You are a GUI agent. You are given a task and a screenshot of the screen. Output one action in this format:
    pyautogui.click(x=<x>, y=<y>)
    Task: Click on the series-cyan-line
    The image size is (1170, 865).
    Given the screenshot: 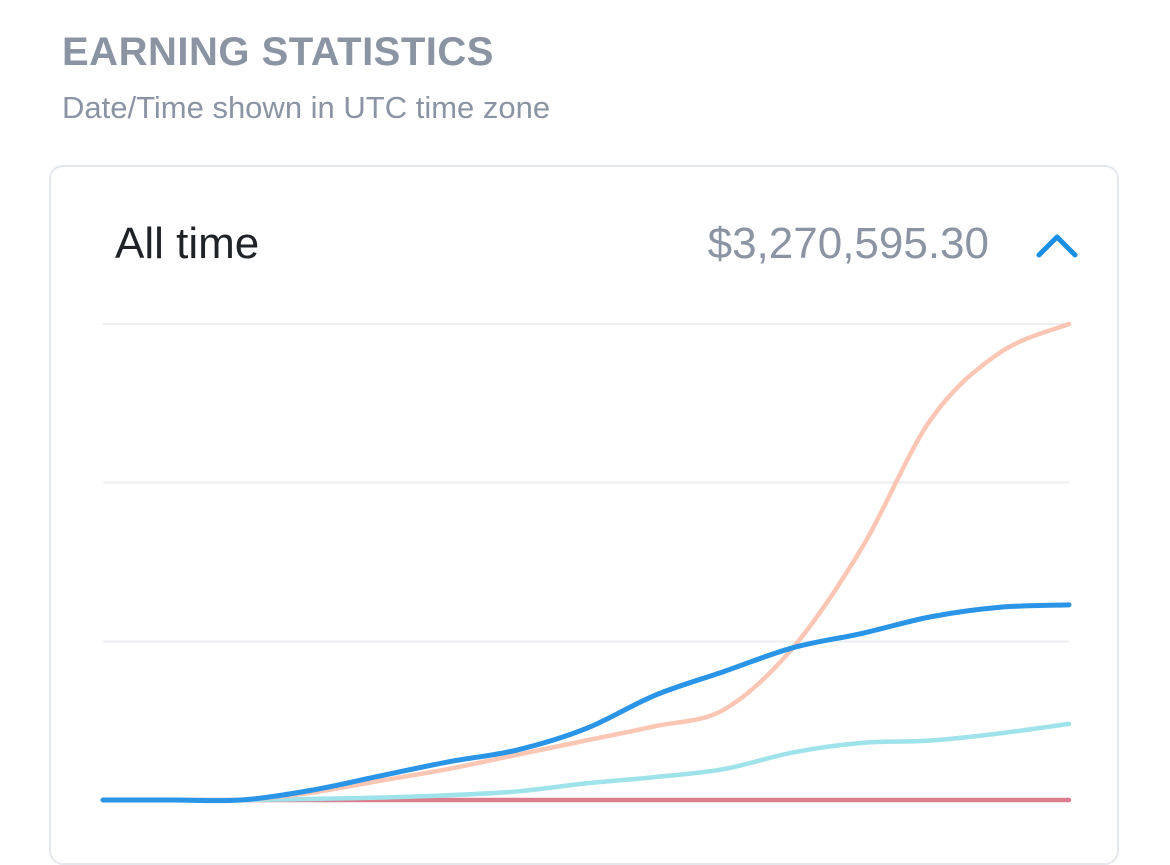 What is the action you would take?
    pyautogui.click(x=586, y=762)
    